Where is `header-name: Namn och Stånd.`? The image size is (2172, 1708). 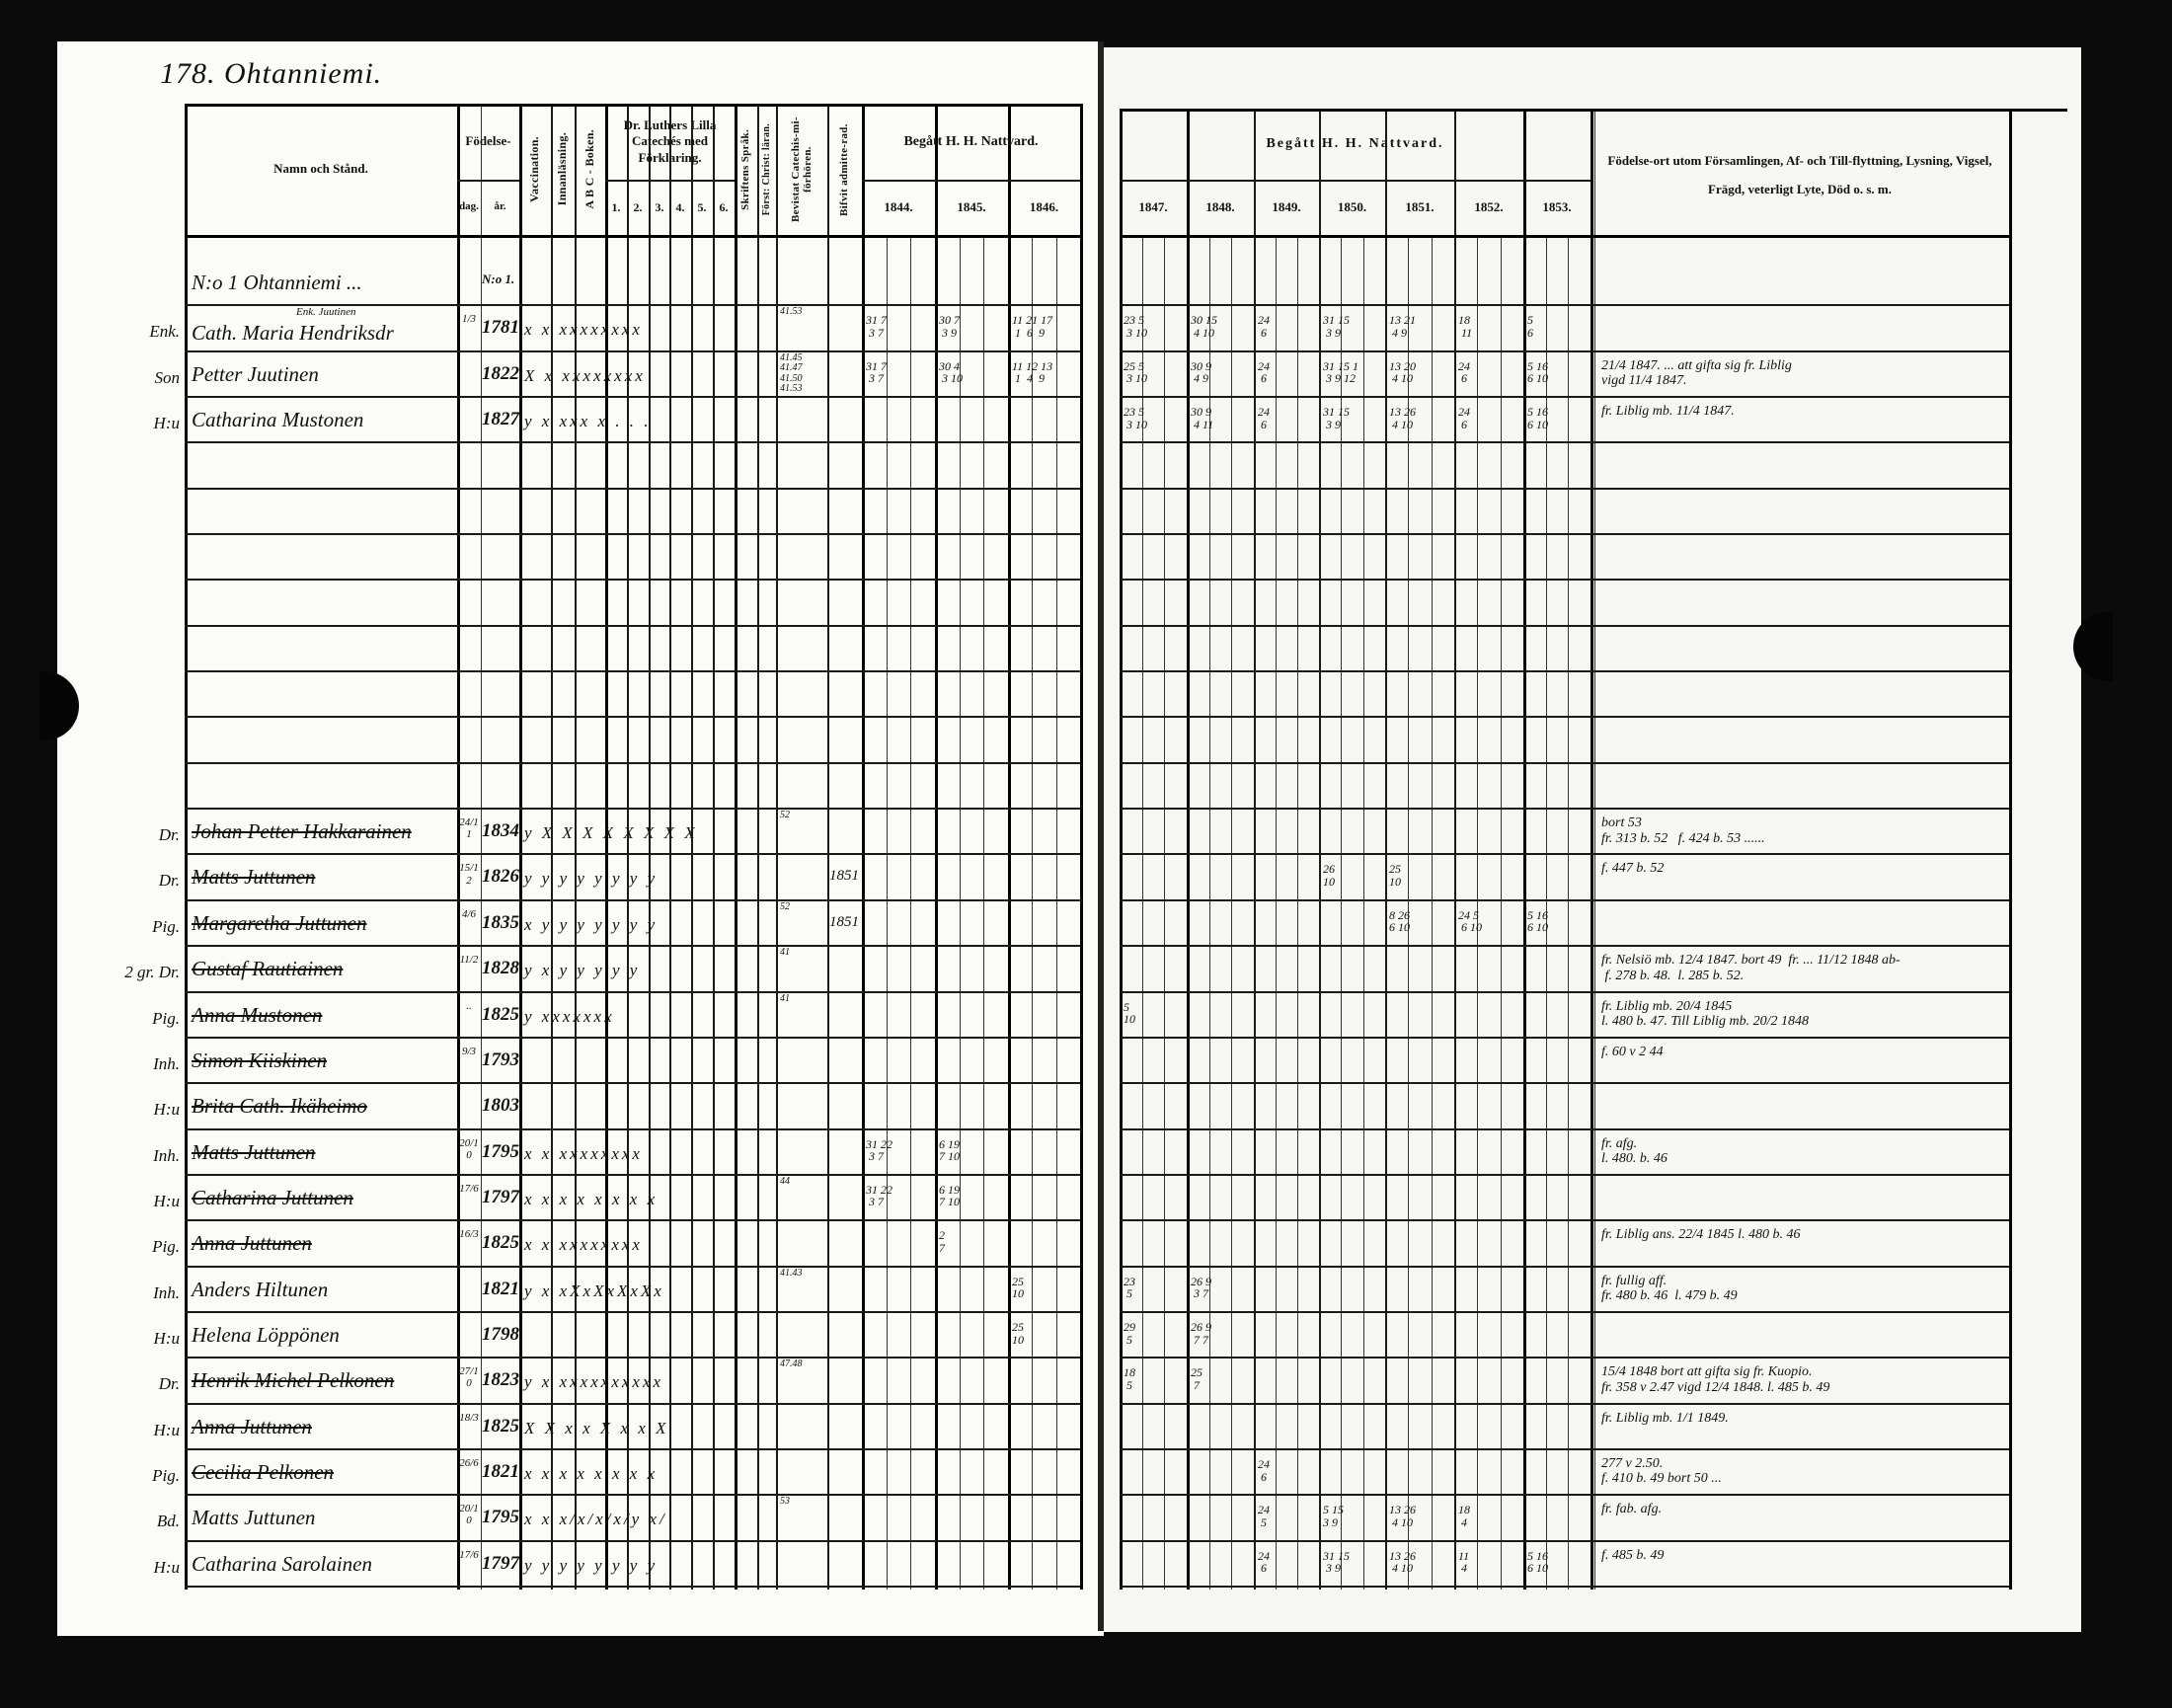
header-name: Namn och Stånd. is located at coordinates (321, 169).